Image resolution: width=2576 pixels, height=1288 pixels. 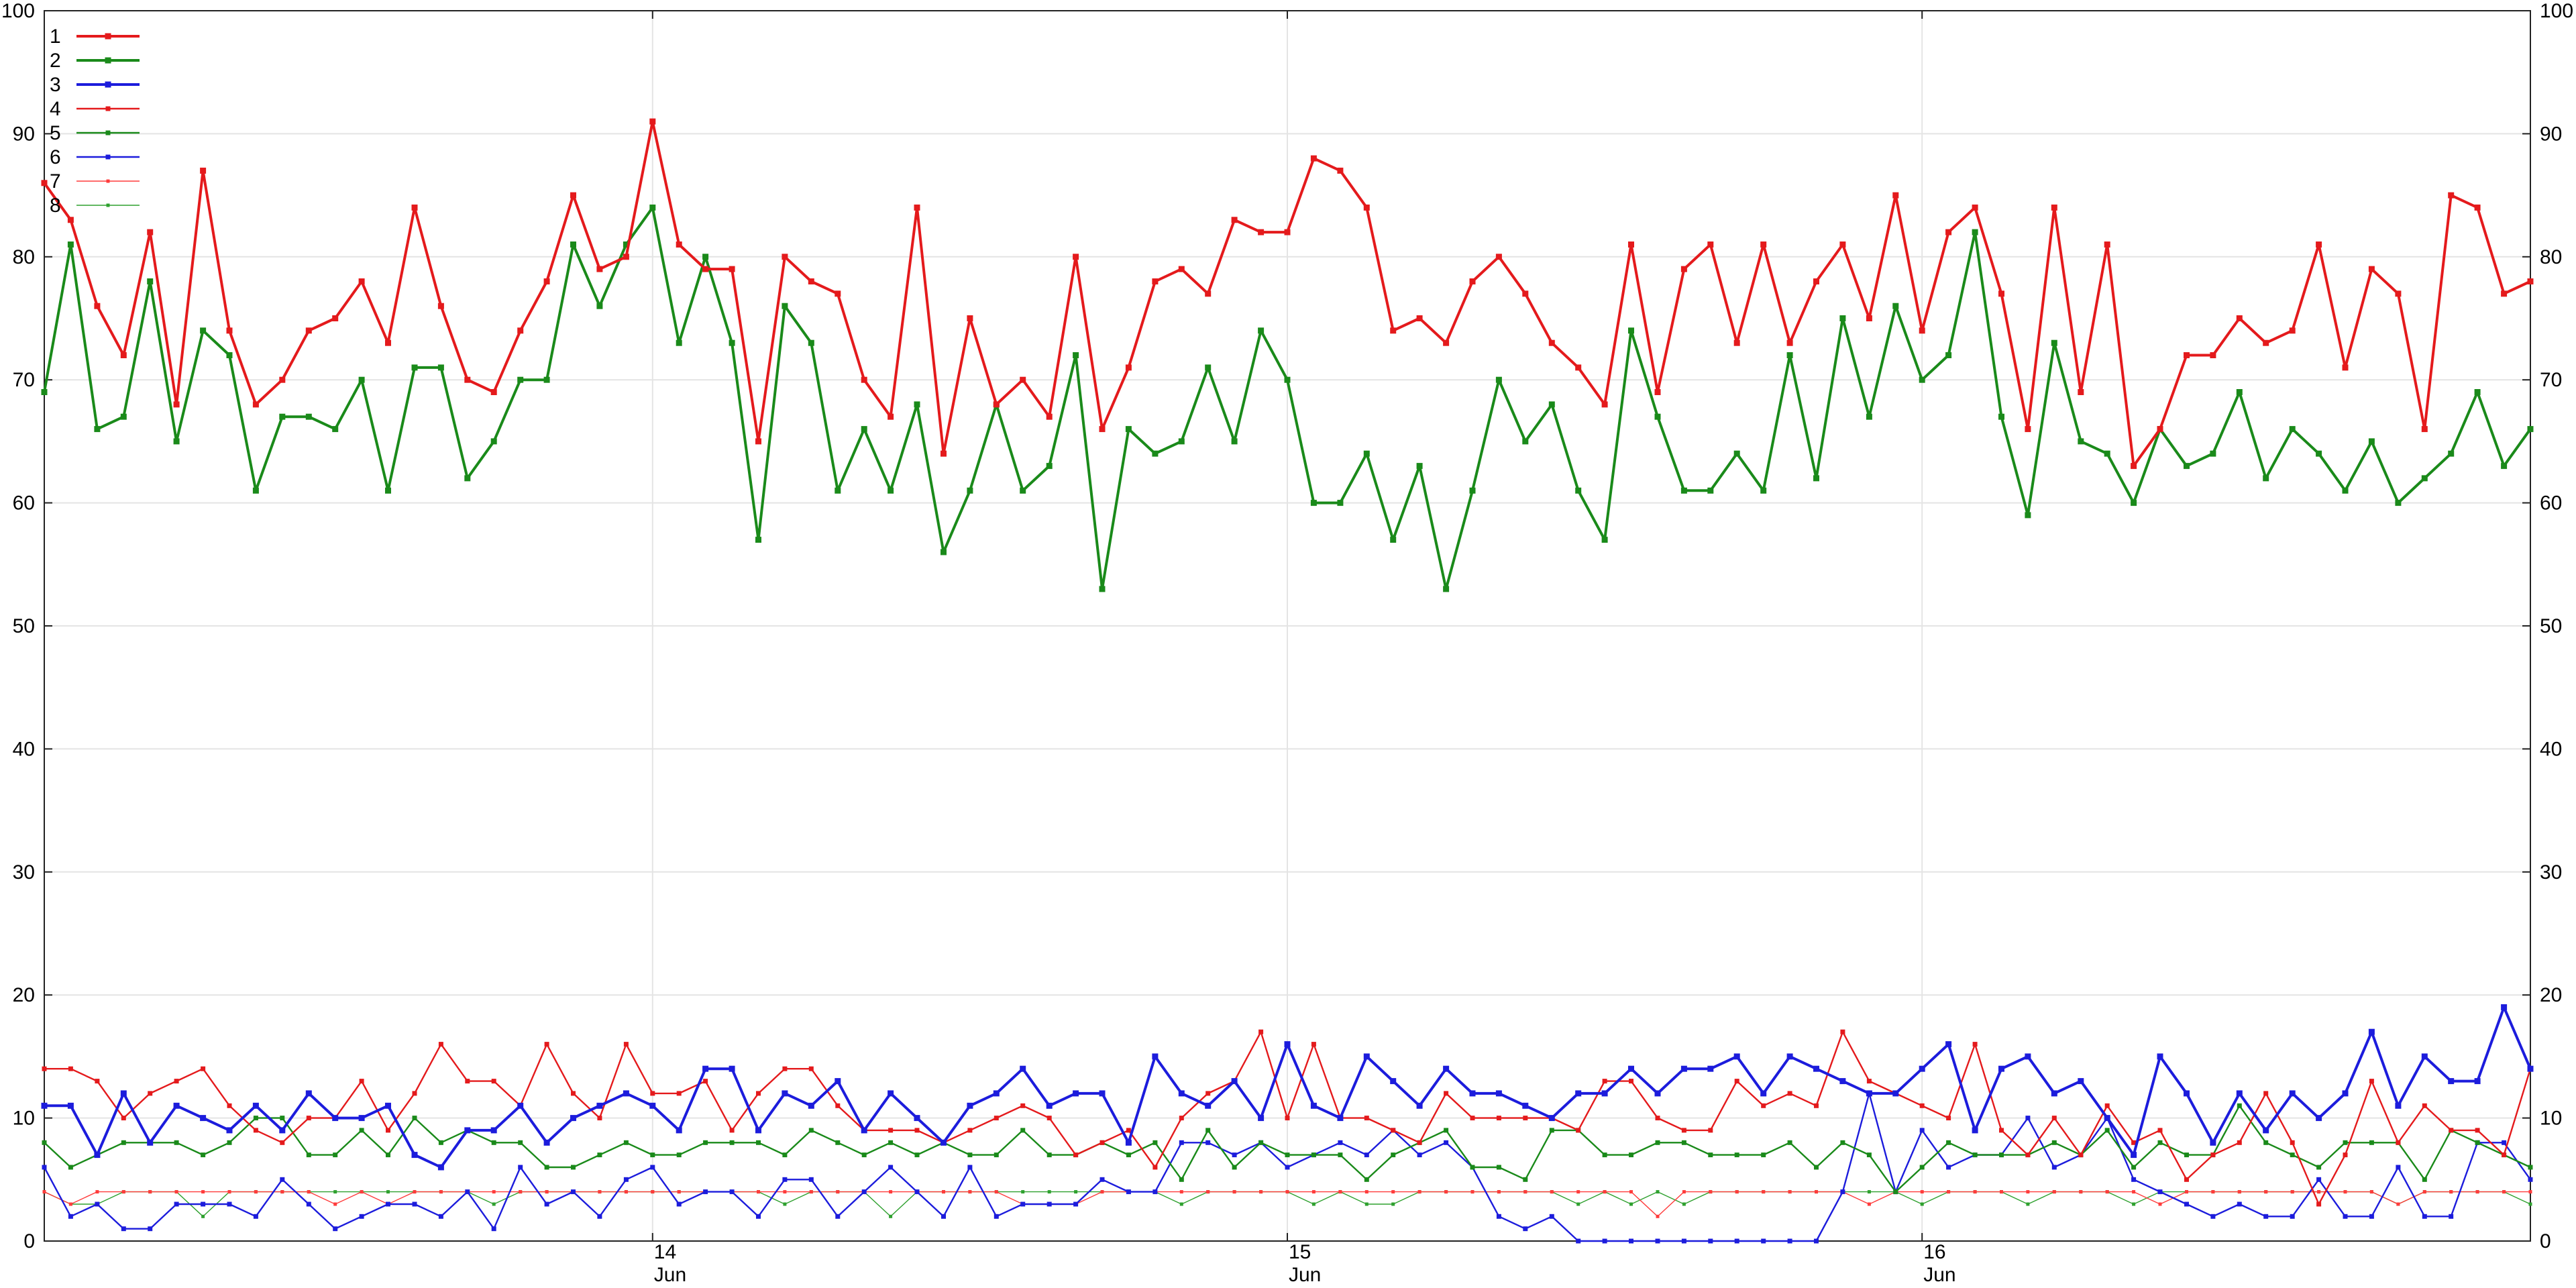 I want to click on legend-swatch-marker, so click(x=108, y=133).